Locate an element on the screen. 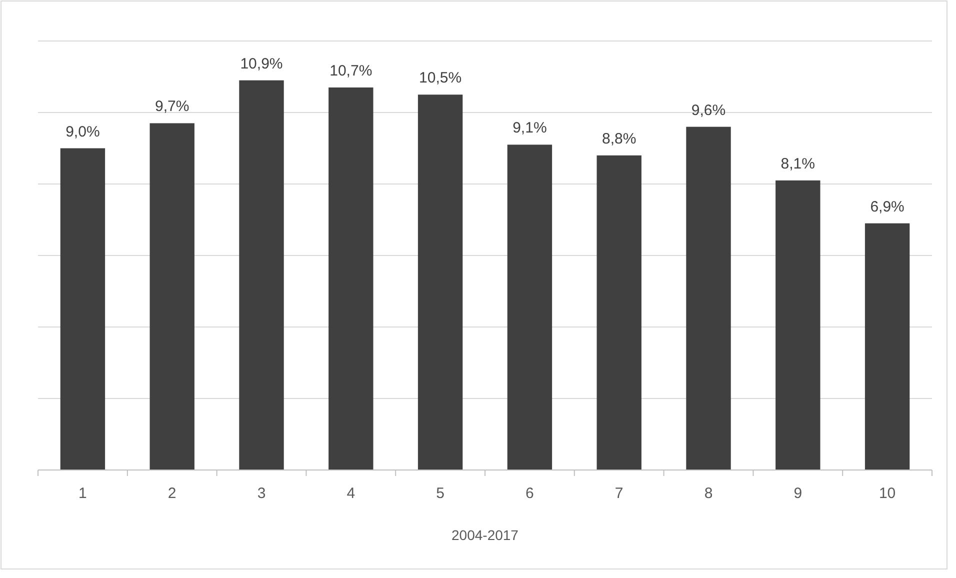 This screenshot has width=956, height=578. data-label: 9,7% is located at coordinates (172, 107).